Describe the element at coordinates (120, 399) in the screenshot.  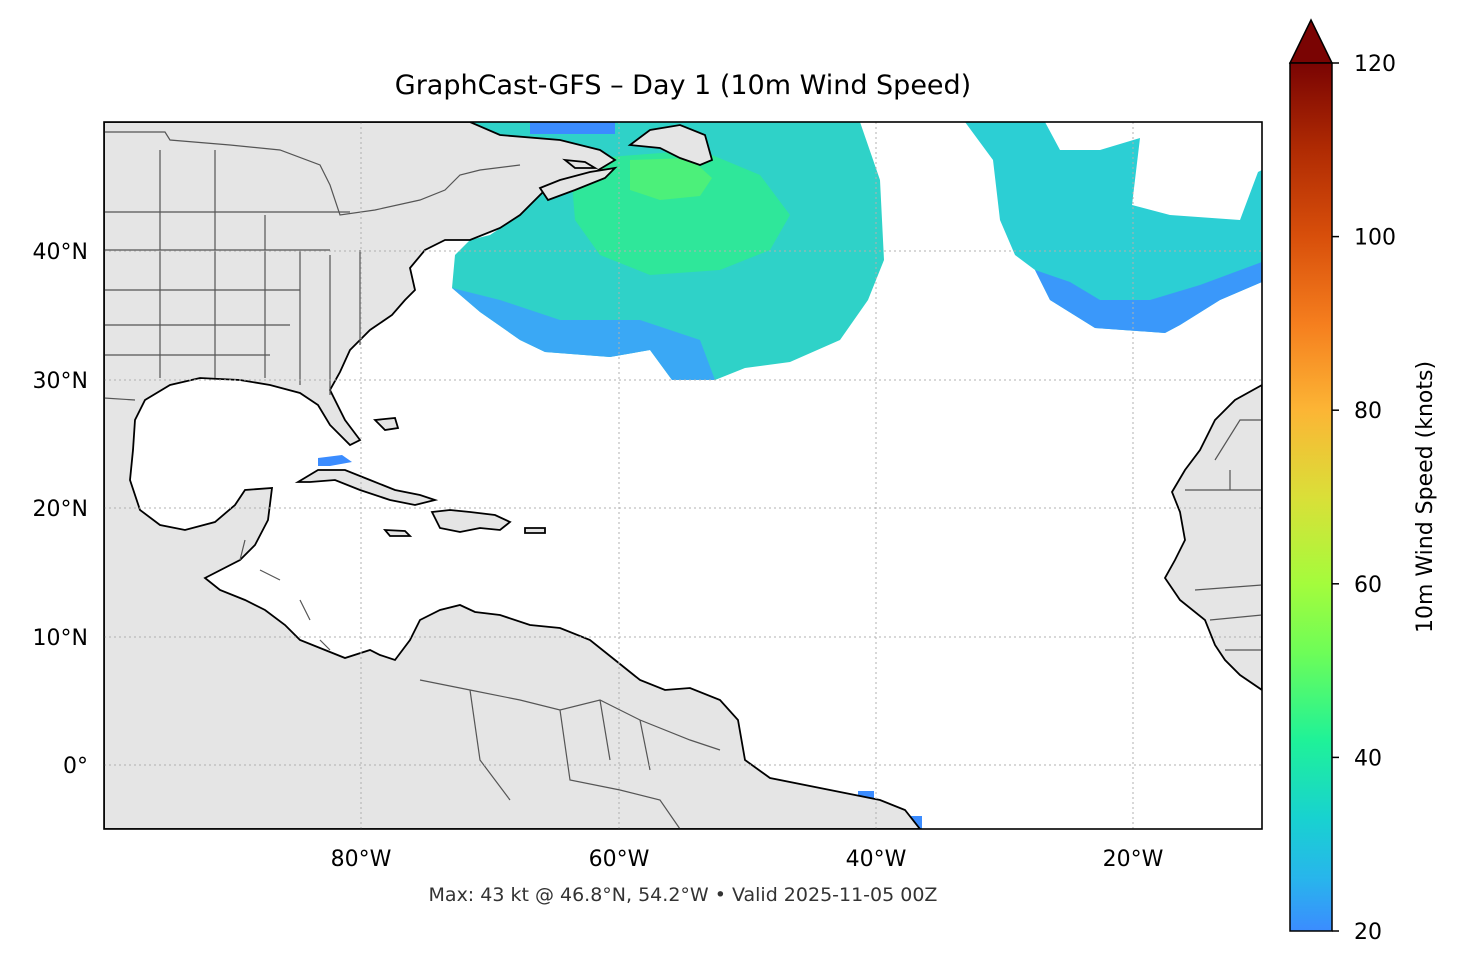
I see `us-mexico-border` at that location.